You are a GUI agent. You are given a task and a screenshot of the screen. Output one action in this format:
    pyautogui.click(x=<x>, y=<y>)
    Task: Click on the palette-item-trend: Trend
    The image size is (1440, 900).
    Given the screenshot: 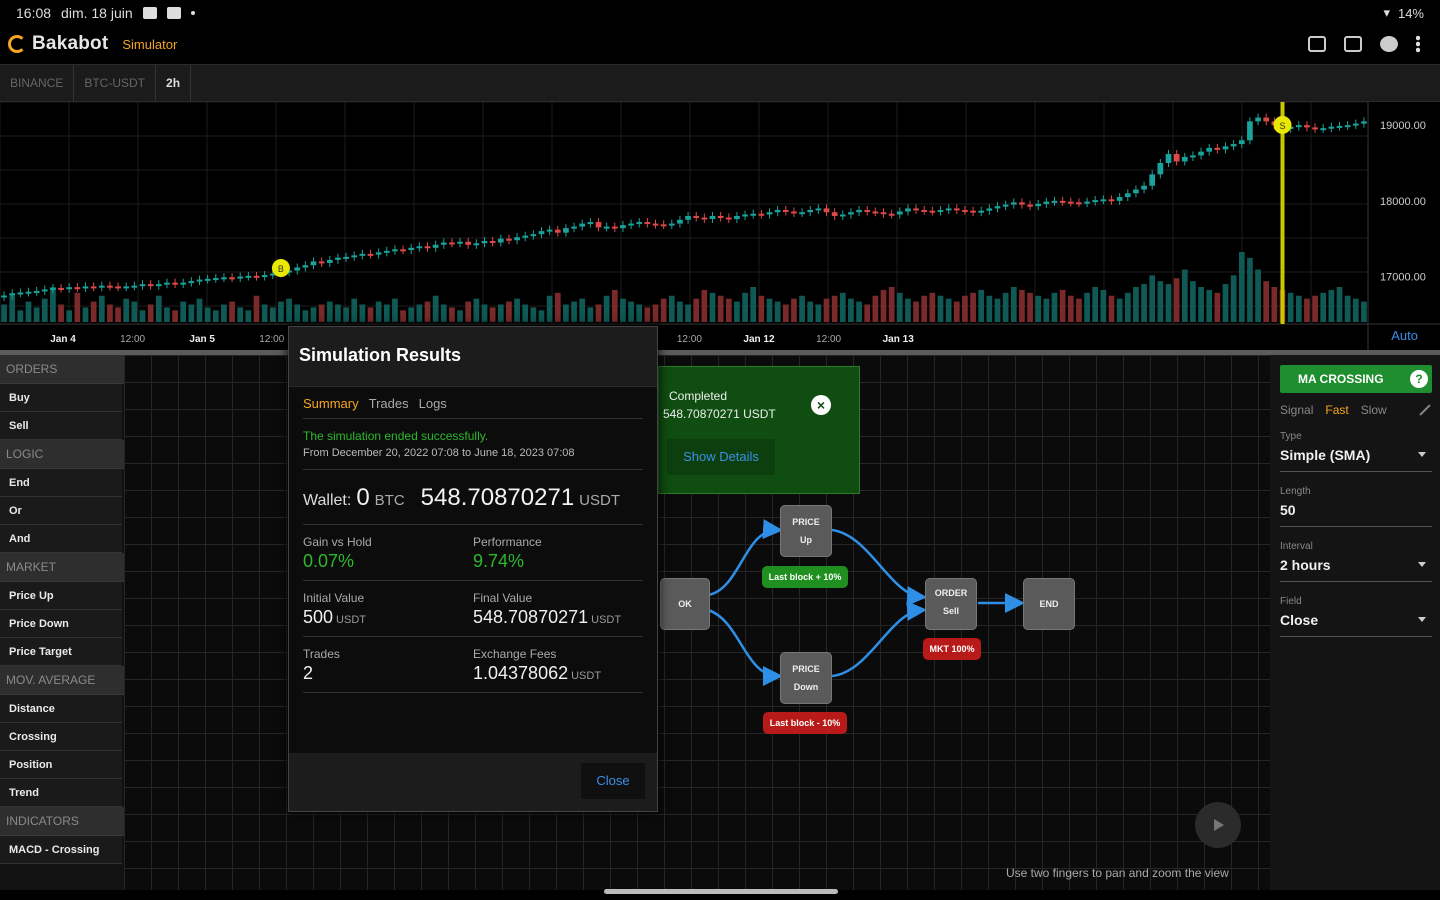 What is the action you would take?
    pyautogui.click(x=61, y=793)
    